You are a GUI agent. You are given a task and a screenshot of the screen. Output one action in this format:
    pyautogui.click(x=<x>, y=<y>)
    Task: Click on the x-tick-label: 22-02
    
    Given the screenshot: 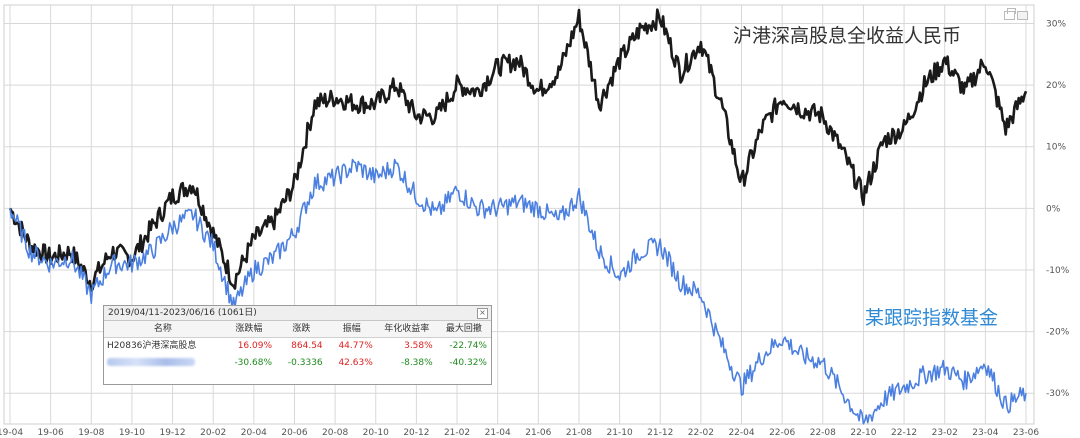 What is the action you would take?
    pyautogui.click(x=701, y=433)
    